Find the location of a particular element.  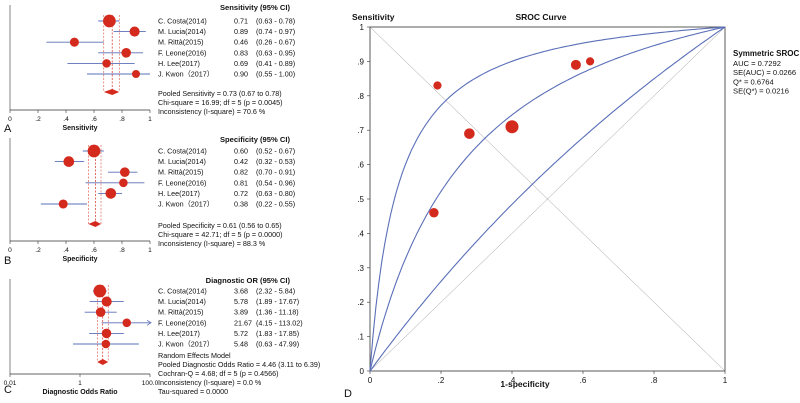

pooled-stat-line: Pooled Sensitivity = 0.73 (0.67 to 0.78) is located at coordinates (220, 93).